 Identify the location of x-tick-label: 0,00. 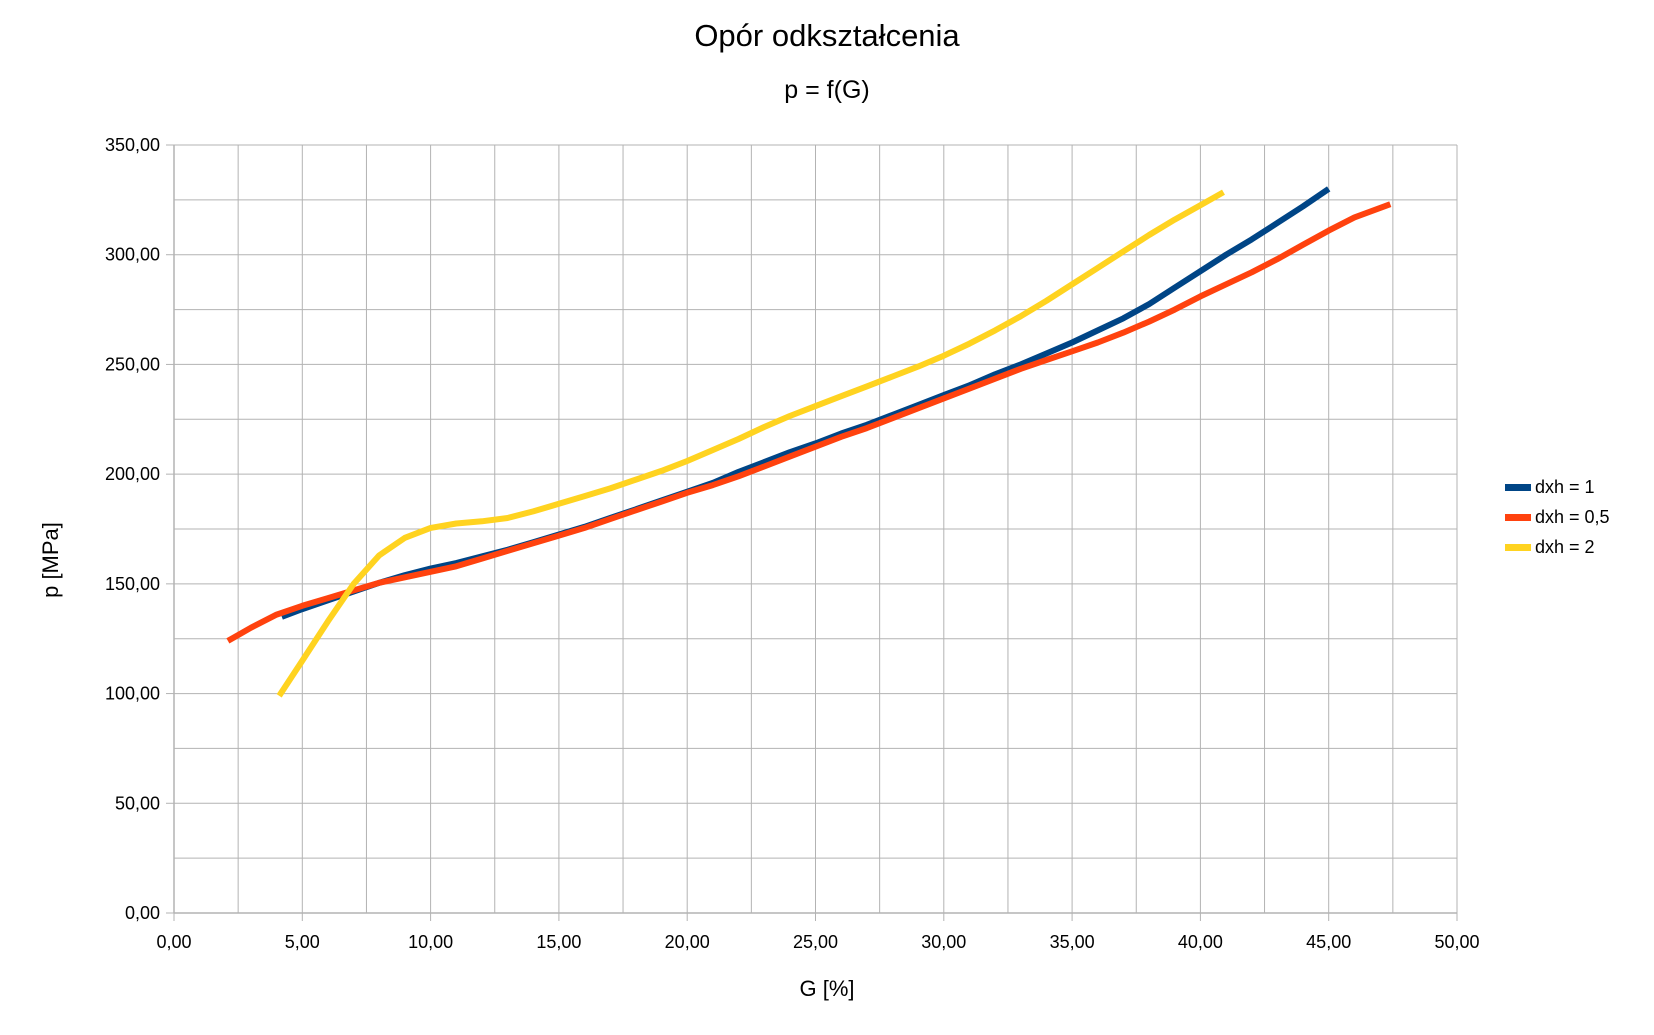
(173, 942).